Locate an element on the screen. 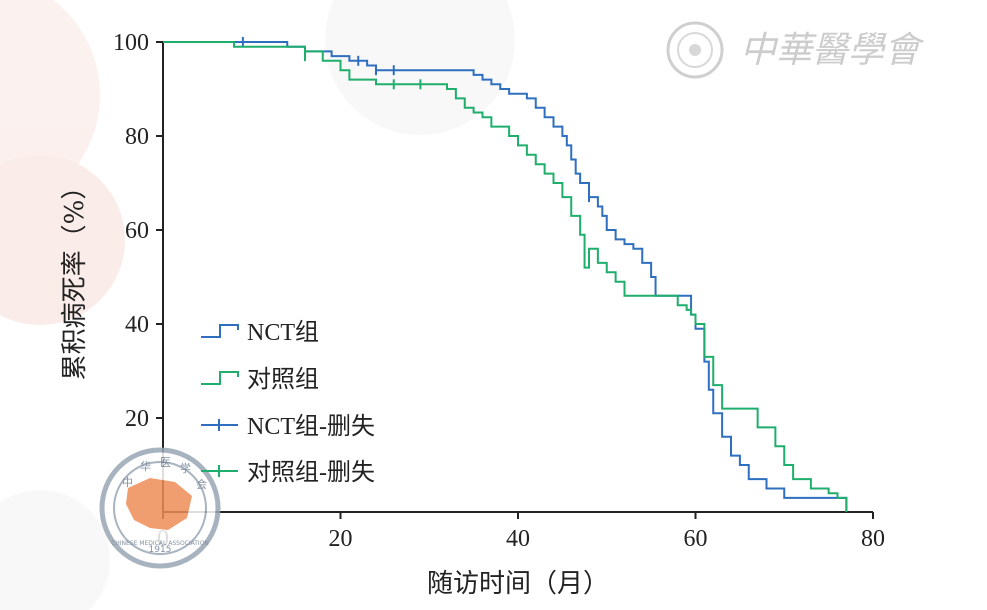  y-tick-label: 100 is located at coordinates (131, 43).